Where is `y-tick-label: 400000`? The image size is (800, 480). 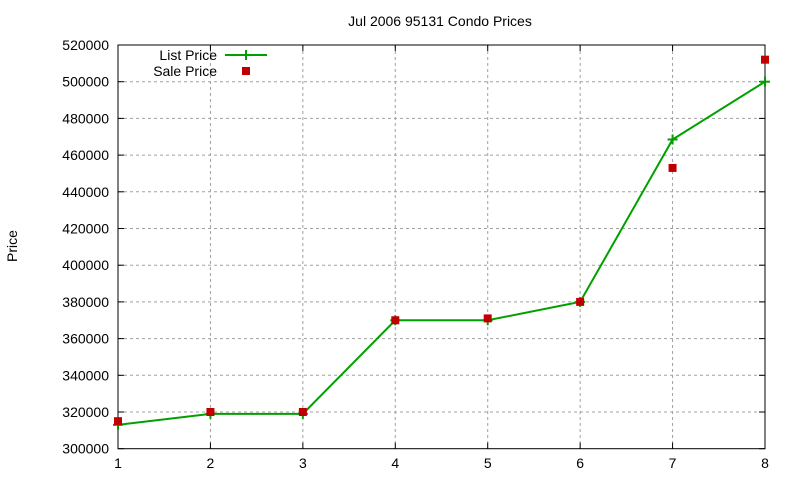
y-tick-label: 400000 is located at coordinates (85, 265).